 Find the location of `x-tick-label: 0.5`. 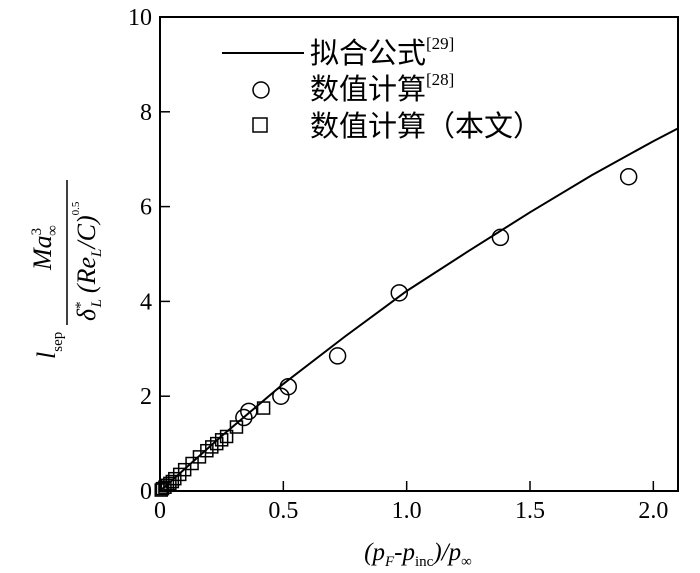

x-tick-label: 0.5 is located at coordinates (283, 511).